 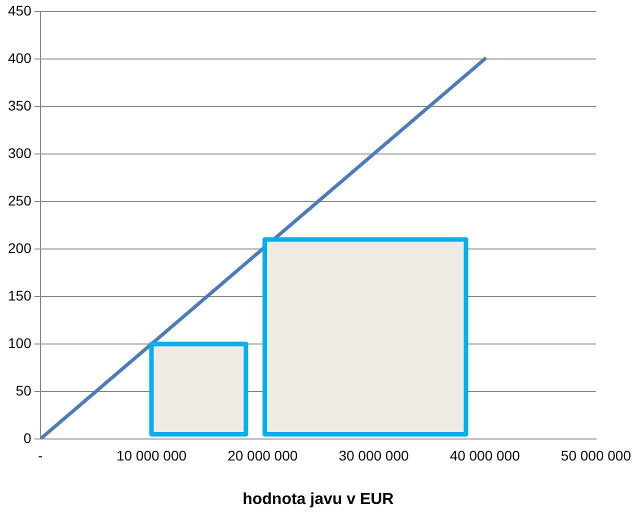 I want to click on y-tick-label: 200, so click(x=20, y=248).